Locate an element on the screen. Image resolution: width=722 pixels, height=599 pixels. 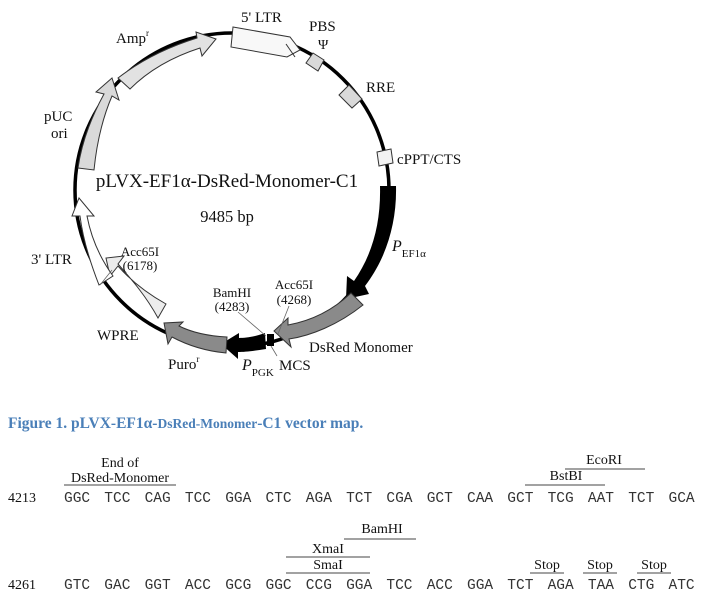
row2-codon: GTC is located at coordinates (77, 586).